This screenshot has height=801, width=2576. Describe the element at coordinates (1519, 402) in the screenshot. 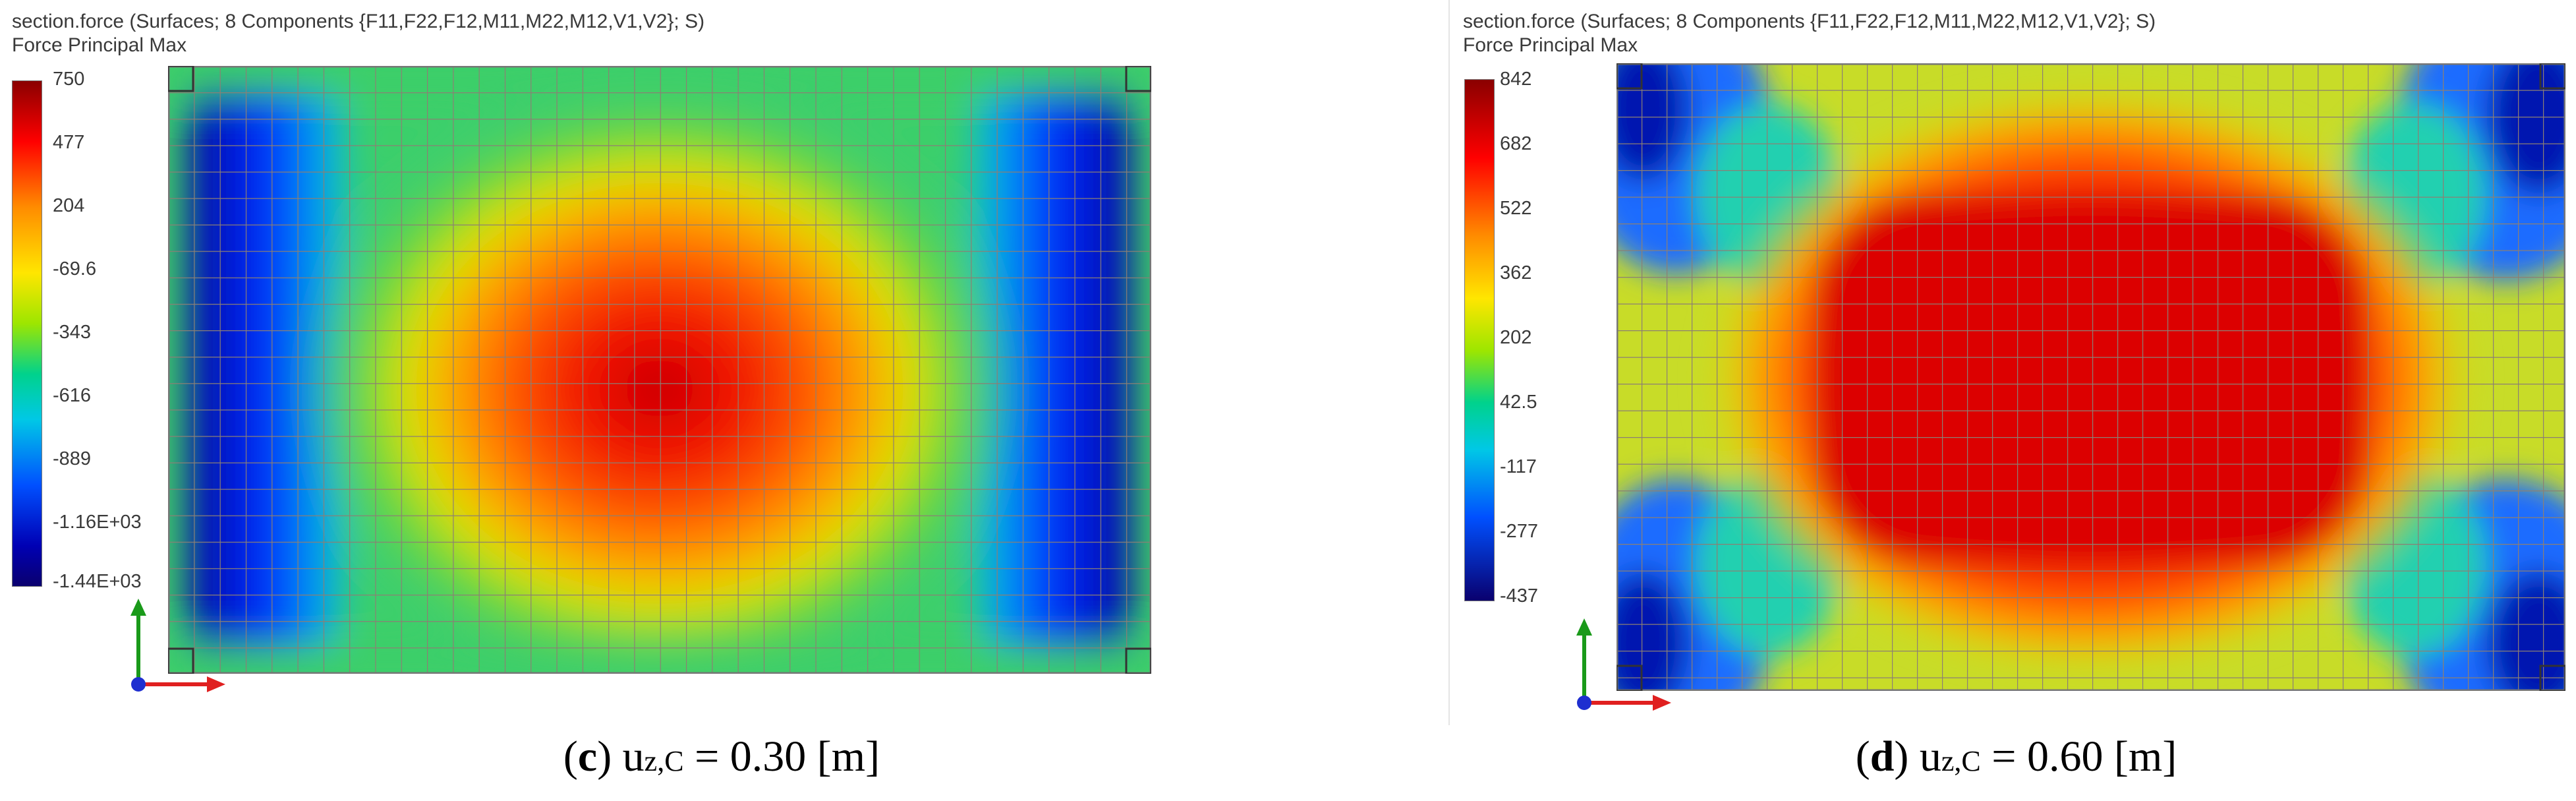

I see `colorbar-tick: 42.5` at that location.